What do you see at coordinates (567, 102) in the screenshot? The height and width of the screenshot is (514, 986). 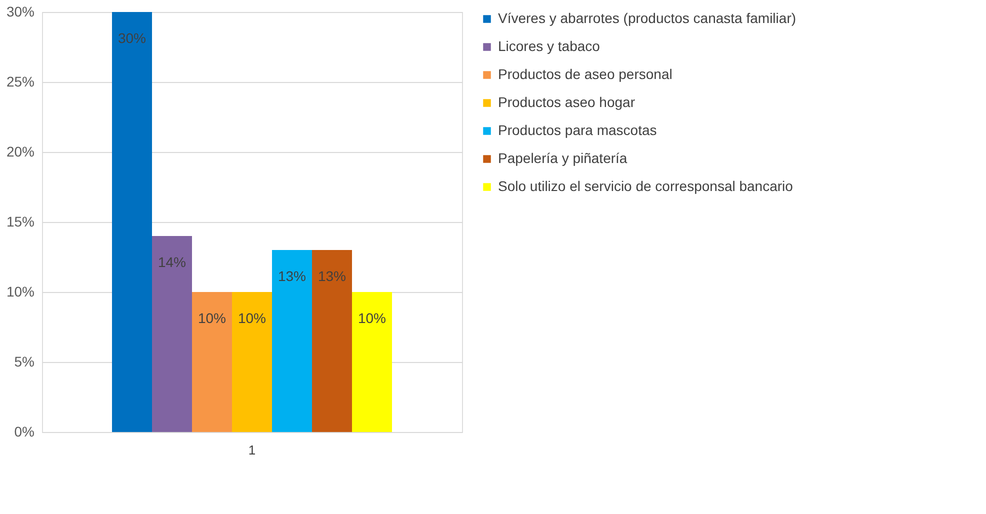 I see `legend-label: Productos aseo hogar` at bounding box center [567, 102].